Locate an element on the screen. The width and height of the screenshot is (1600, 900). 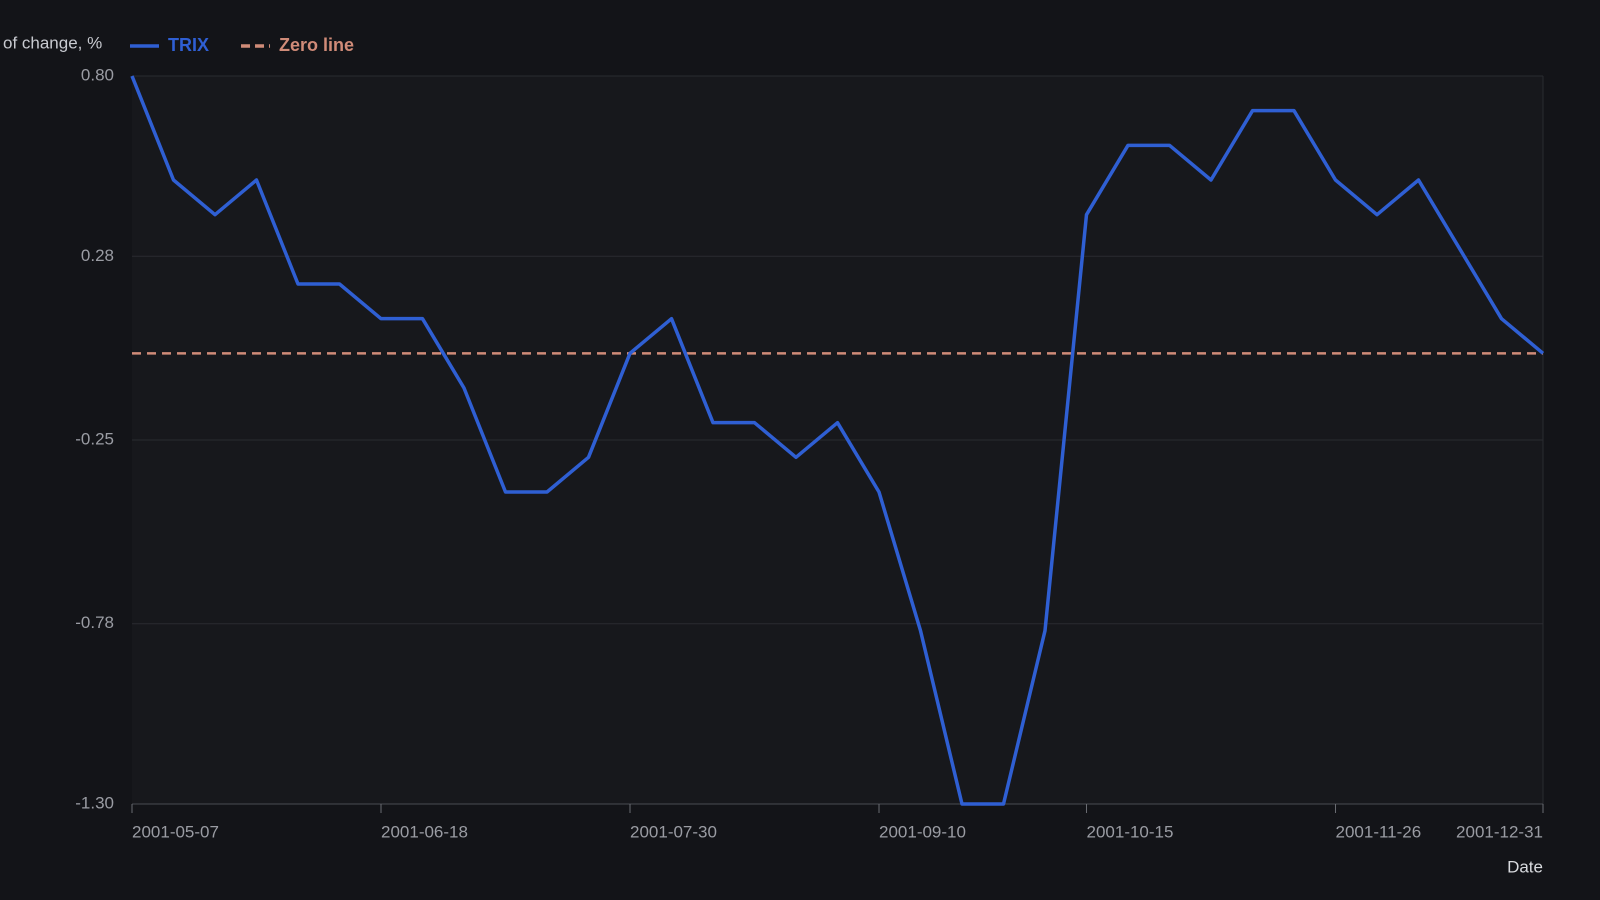
y-tick-label: 0.28 is located at coordinates (97, 255).